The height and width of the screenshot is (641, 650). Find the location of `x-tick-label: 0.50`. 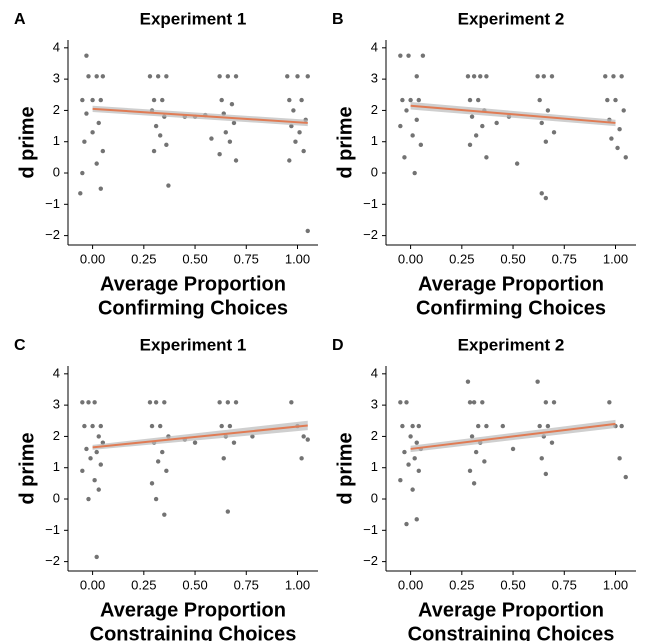

x-tick-label: 0.50 is located at coordinates (512, 584).